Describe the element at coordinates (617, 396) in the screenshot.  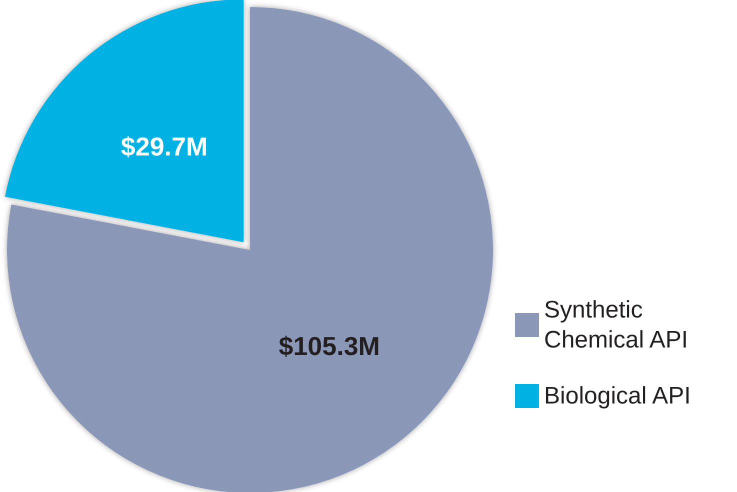
I see `legend-label: Biological API` at that location.